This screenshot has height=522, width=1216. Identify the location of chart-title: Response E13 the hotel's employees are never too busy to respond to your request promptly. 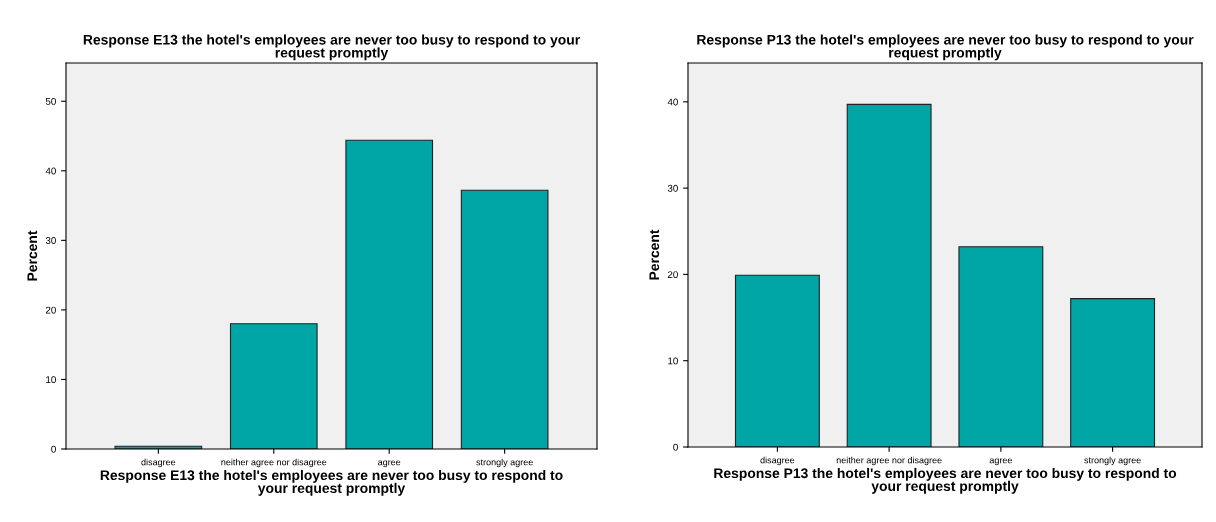
(331, 47).